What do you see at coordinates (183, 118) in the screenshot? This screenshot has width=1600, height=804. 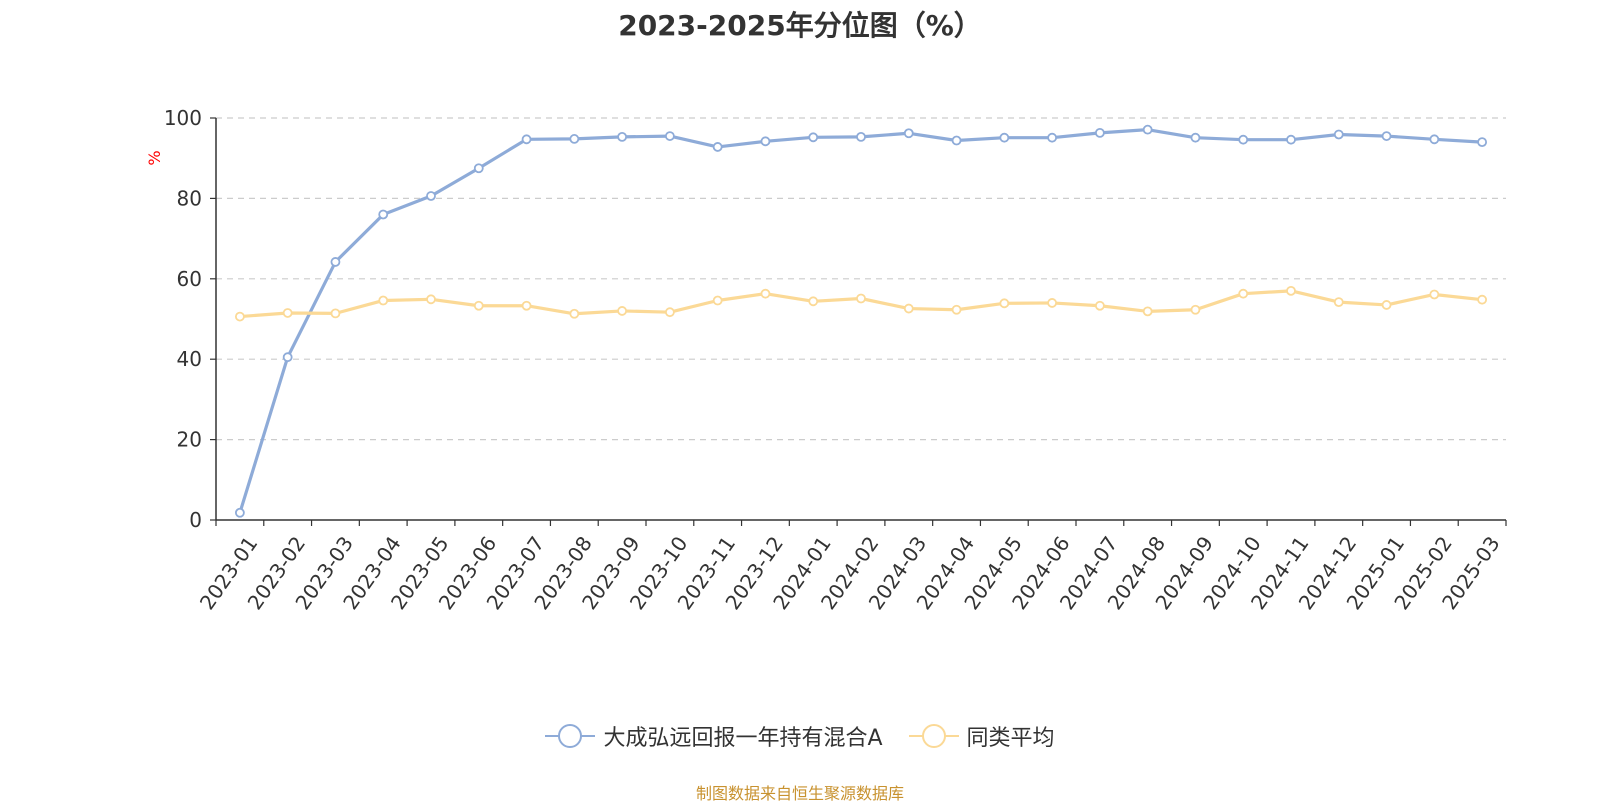 I see `y-tick-label: 100` at bounding box center [183, 118].